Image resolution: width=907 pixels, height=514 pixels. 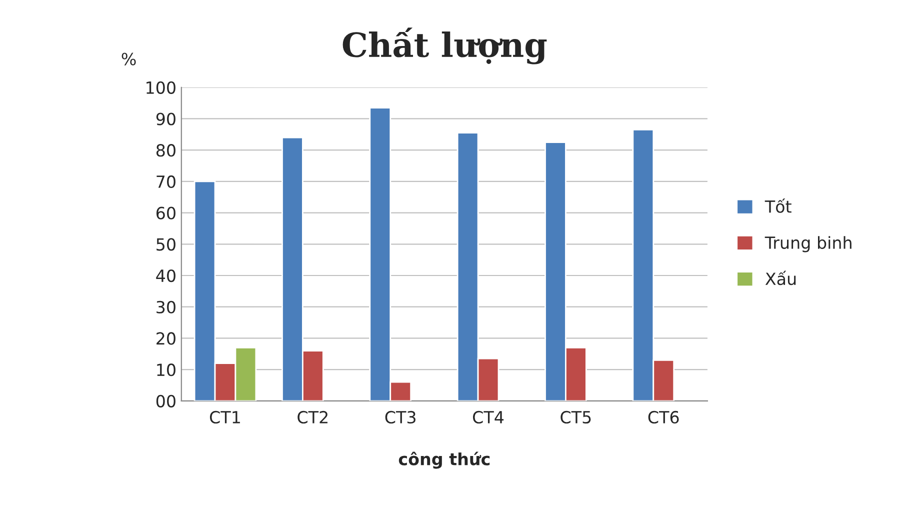 I want to click on y-tick-label: 60, so click(x=166, y=213).